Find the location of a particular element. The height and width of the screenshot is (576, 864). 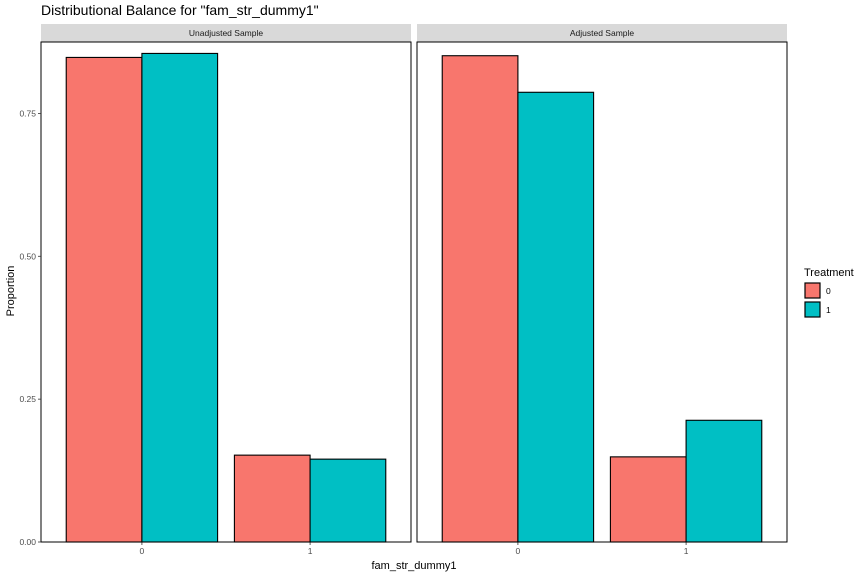

legend: Treatment 0 1 is located at coordinates (829, 292).